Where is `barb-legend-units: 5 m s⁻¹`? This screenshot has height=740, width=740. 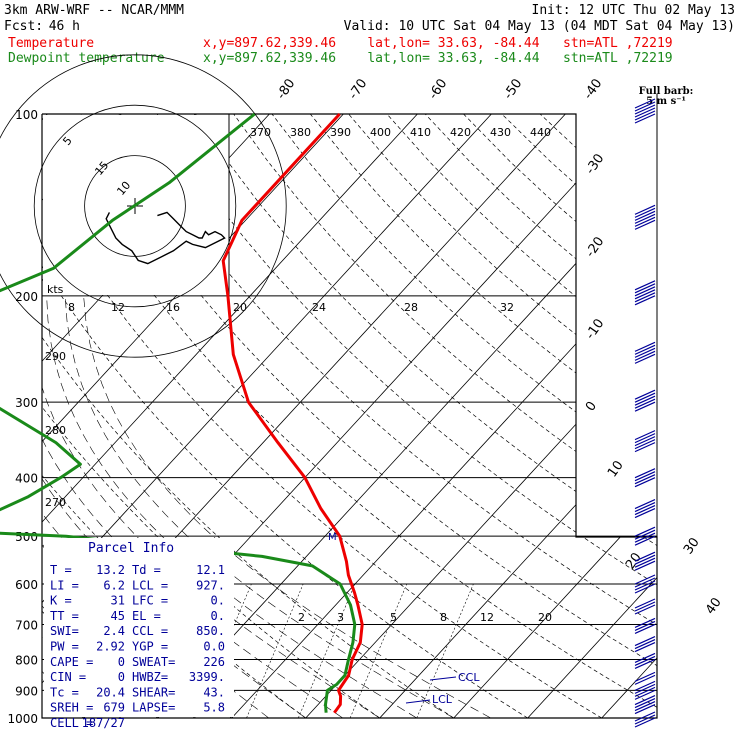 barb-legend-units: 5 m s⁻¹ is located at coordinates (666, 101).